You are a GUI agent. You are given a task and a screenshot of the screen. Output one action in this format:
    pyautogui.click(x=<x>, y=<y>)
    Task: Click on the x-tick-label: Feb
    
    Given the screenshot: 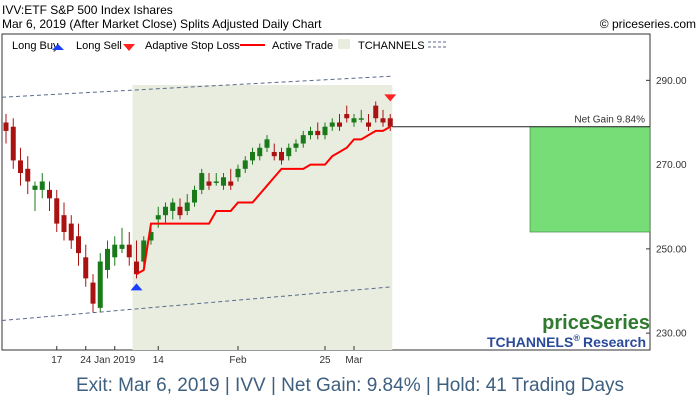 What is the action you would take?
    pyautogui.click(x=238, y=360)
    